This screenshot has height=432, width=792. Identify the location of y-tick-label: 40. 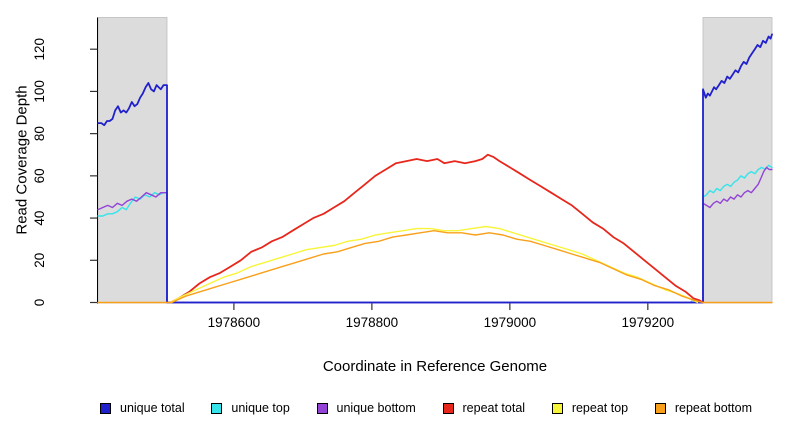
(39, 218).